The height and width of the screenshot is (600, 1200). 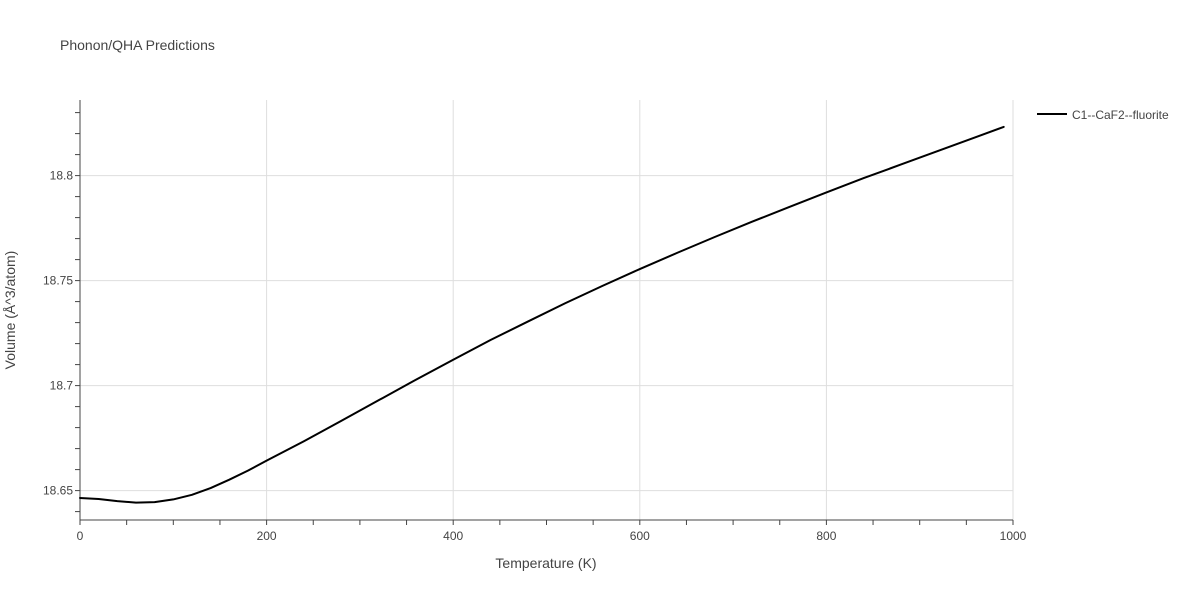 I want to click on chart-title: Phonon/QHA Predictions, so click(x=137, y=45).